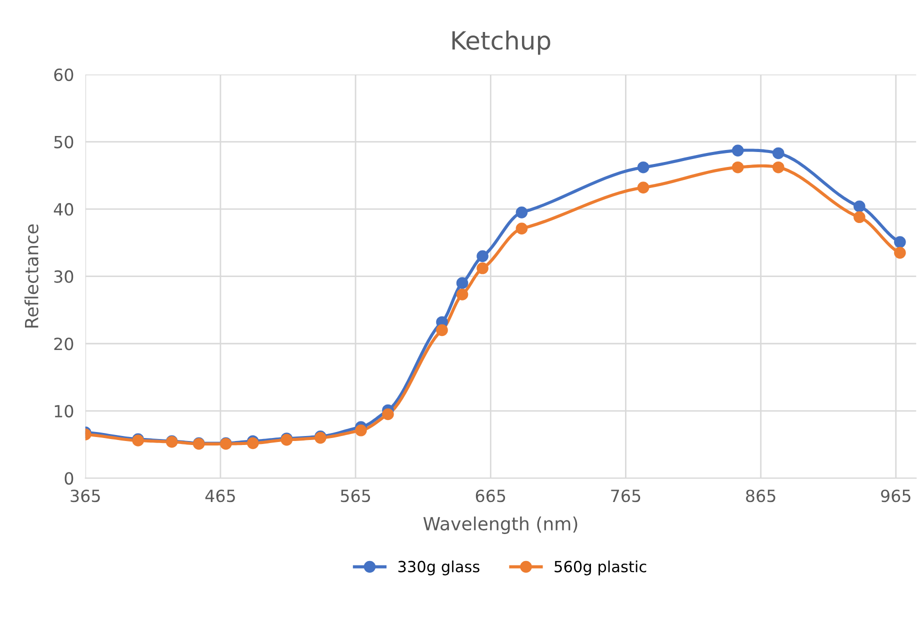  I want to click on y-tick-label: 30, so click(64, 276).